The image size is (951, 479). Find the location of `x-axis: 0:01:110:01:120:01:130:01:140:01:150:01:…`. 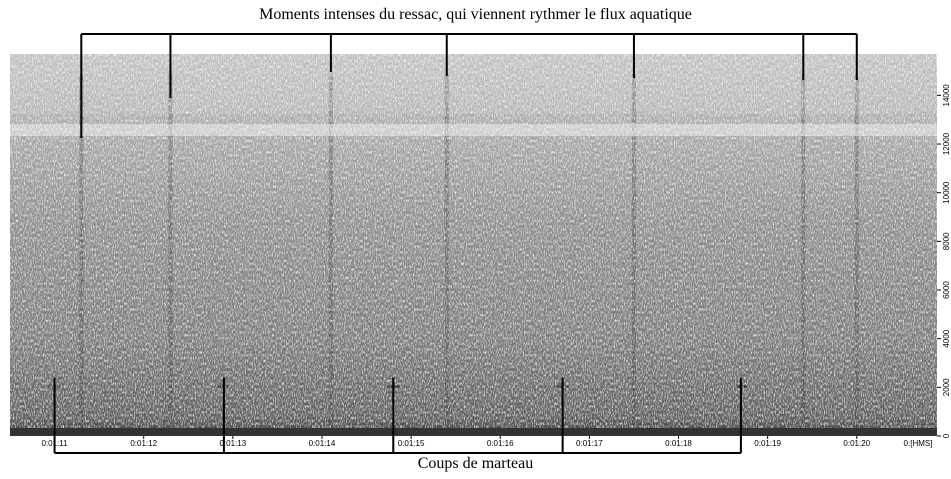

x-axis: 0:01:110:01:120:01:130:01:140:01:150:01:… is located at coordinates (487, 442).